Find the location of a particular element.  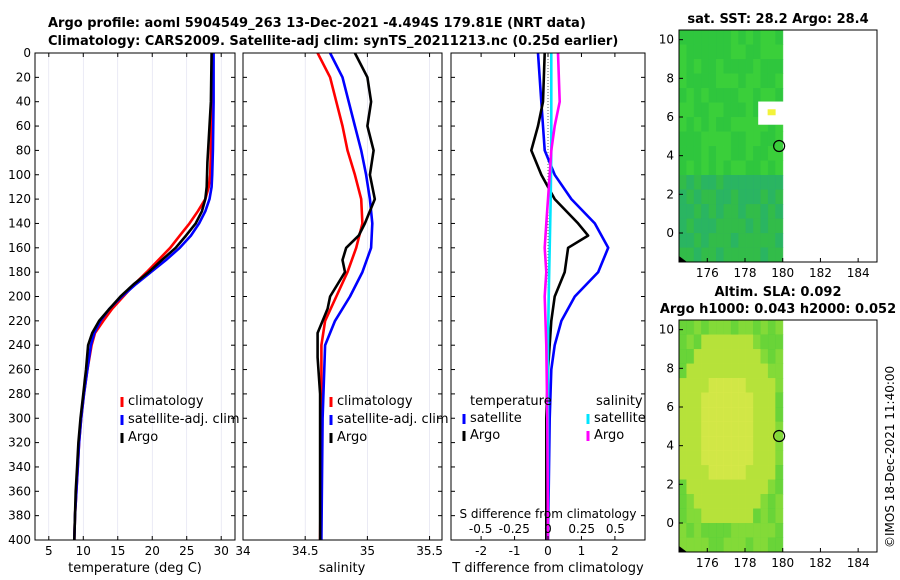

x-tick-label: 0 is located at coordinates (548, 551).